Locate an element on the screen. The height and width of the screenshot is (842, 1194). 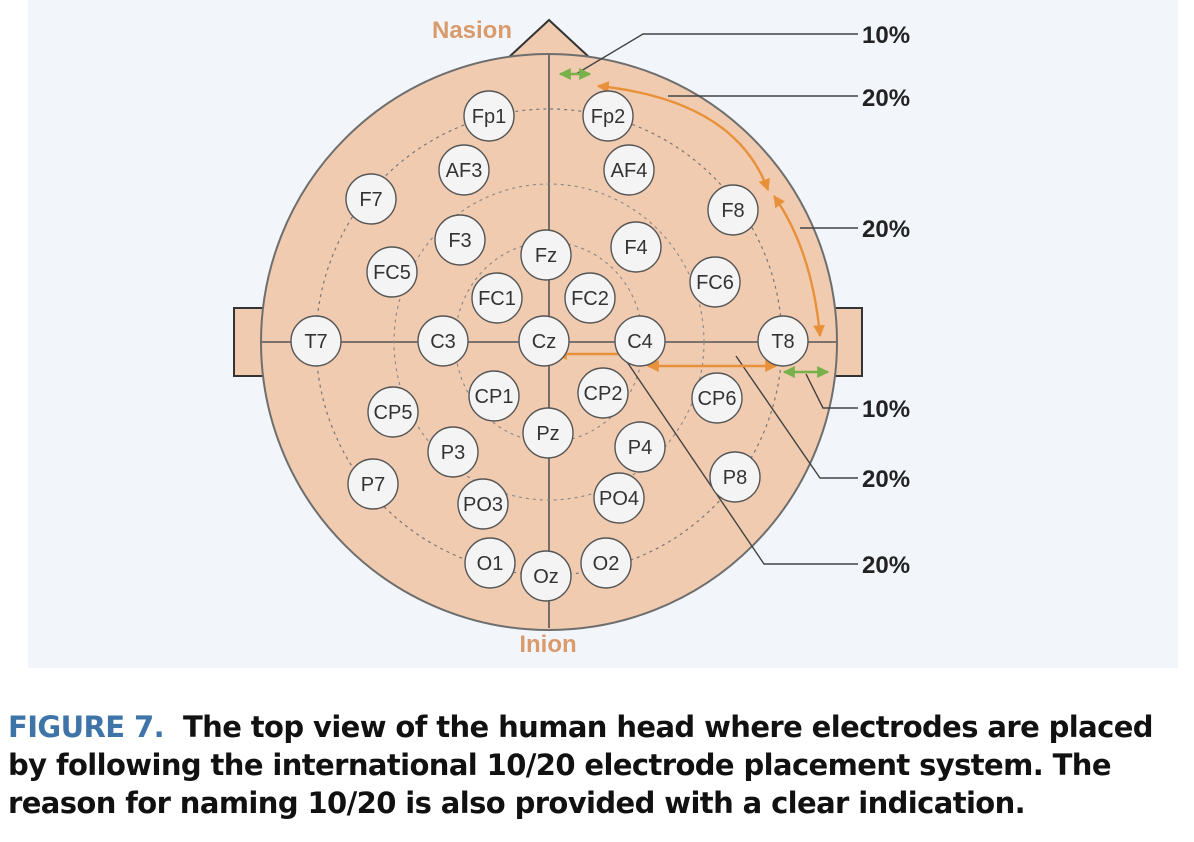
electrode-label: Fp2 is located at coordinates (608, 117).